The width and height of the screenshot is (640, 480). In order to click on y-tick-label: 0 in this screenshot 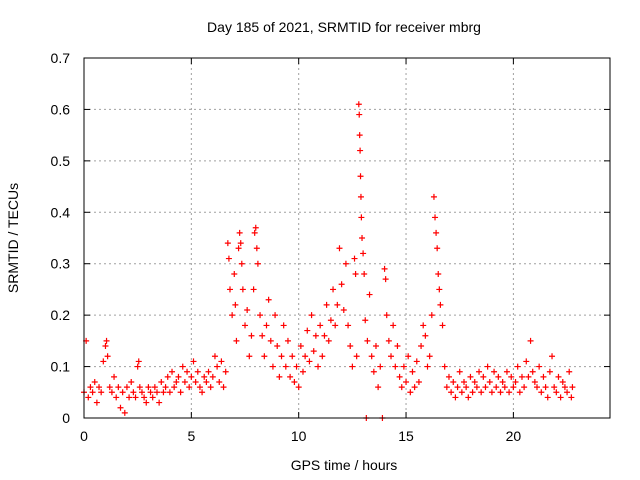, I will do `click(66, 418)`.